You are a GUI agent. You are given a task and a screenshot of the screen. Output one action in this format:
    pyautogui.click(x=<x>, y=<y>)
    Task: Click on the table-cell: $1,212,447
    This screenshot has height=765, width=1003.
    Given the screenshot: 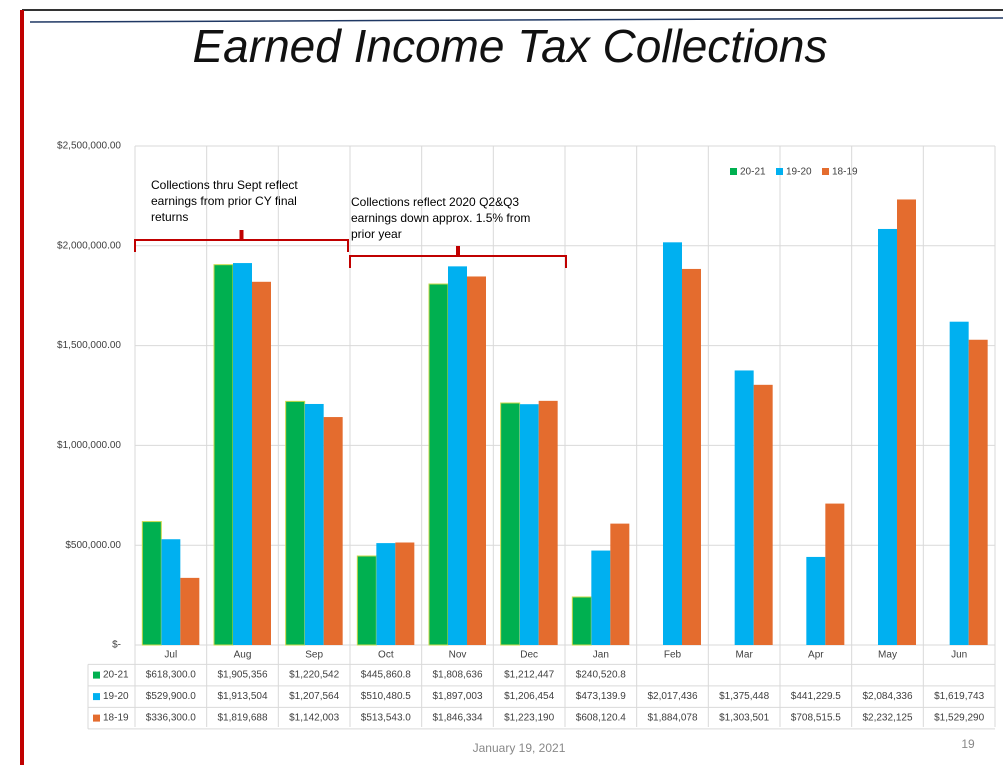 What is the action you would take?
    pyautogui.click(x=529, y=675)
    